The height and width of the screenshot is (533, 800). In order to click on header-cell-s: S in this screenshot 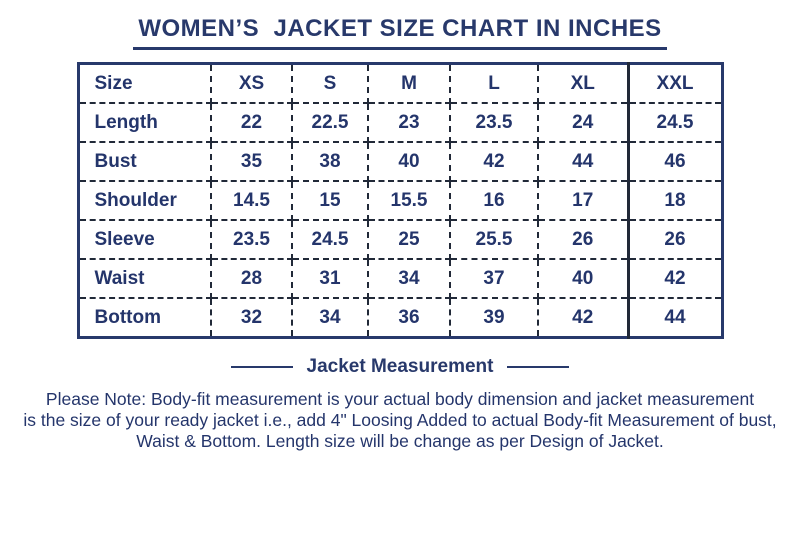, I will do `click(330, 83)`.